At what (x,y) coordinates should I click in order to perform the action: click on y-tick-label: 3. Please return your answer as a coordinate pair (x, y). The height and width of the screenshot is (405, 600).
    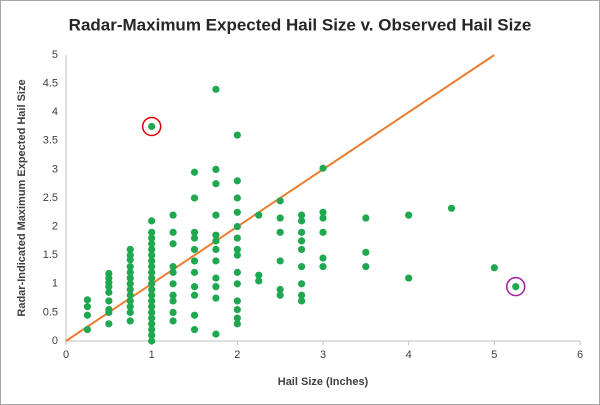
    Looking at the image, I should click on (55, 169).